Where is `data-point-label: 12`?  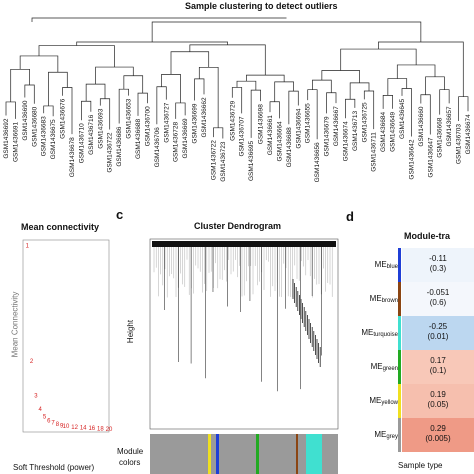
data-point-label: 12 is located at coordinates (74, 428).